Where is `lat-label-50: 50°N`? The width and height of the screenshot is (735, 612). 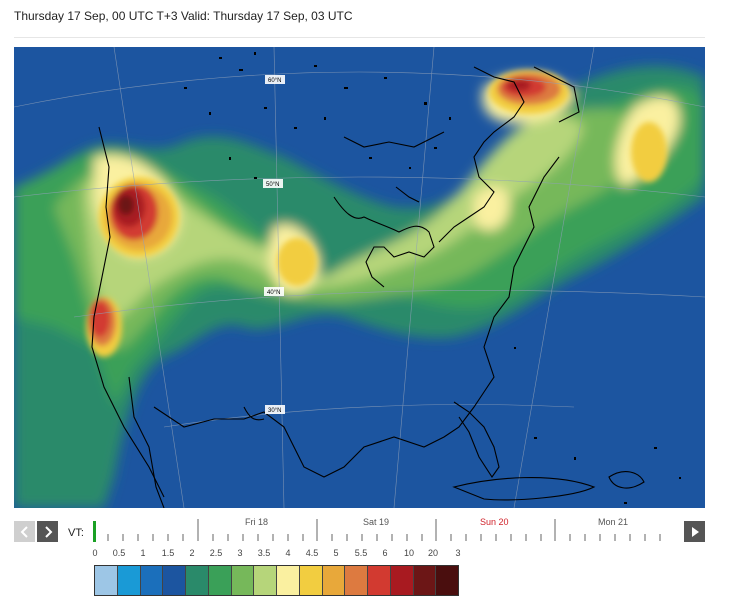 lat-label-50: 50°N is located at coordinates (272, 185).